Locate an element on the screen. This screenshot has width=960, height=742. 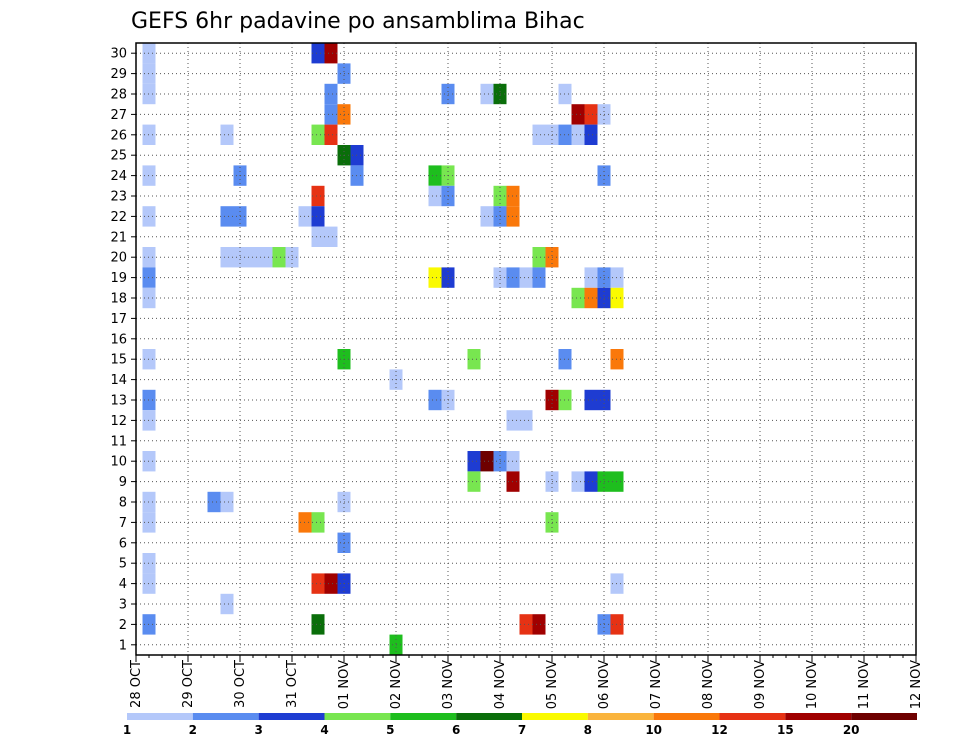
y-tick-label: 25 is located at coordinates (118, 156).